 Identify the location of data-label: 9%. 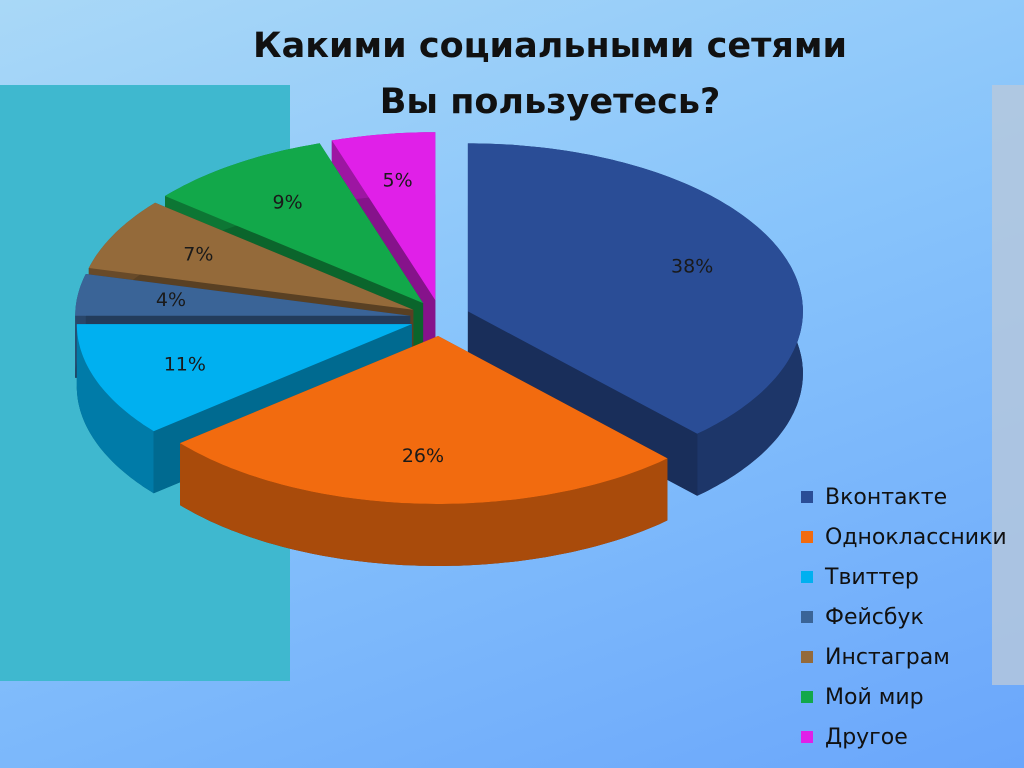
(287, 203).